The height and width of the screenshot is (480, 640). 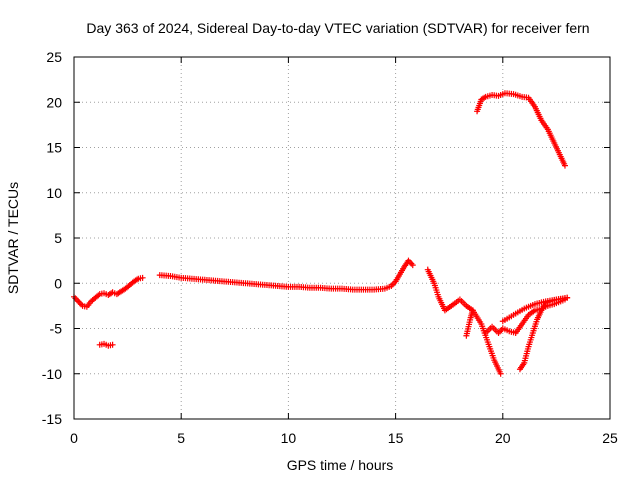 What do you see at coordinates (503, 438) in the screenshot?
I see `x-tick-label: 20` at bounding box center [503, 438].